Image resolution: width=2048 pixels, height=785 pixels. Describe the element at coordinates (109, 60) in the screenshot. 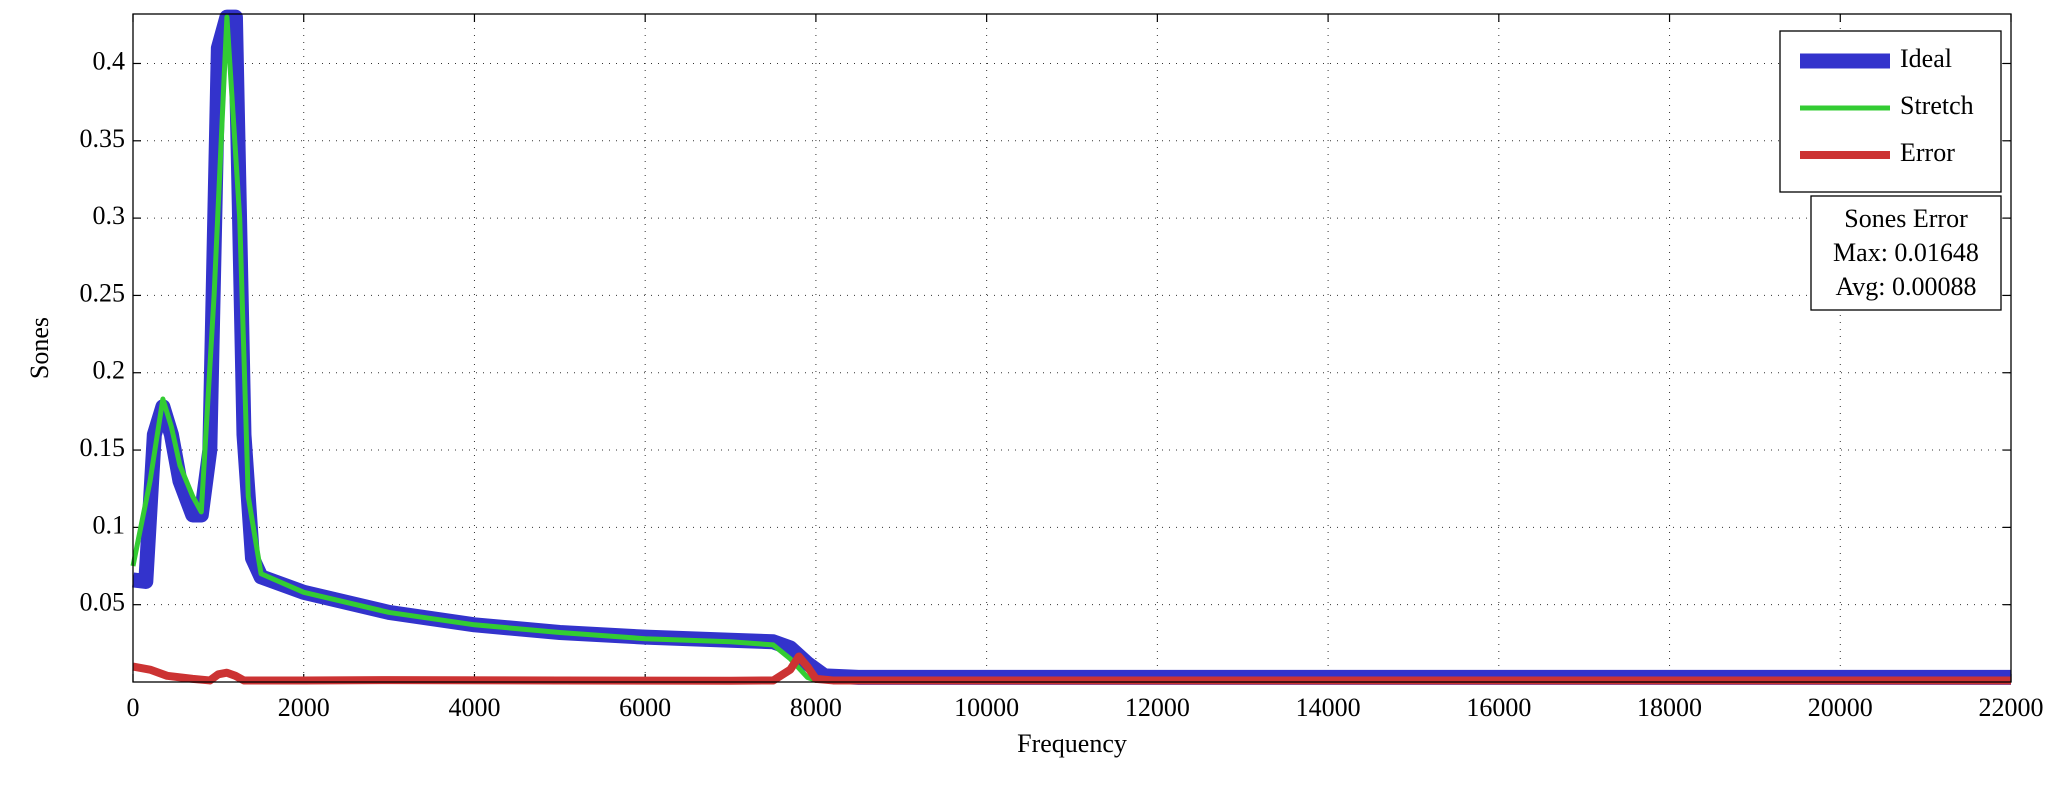

I see `y-tick-label: 0.4` at that location.